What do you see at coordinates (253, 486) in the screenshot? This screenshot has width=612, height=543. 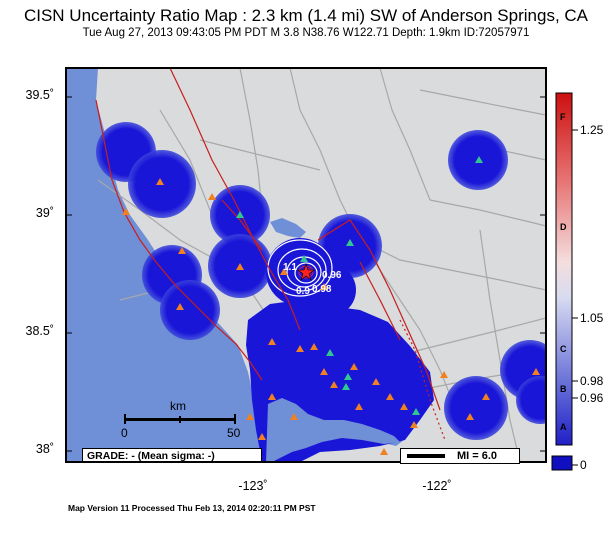 I see `lon-label-123: -123˚` at bounding box center [253, 486].